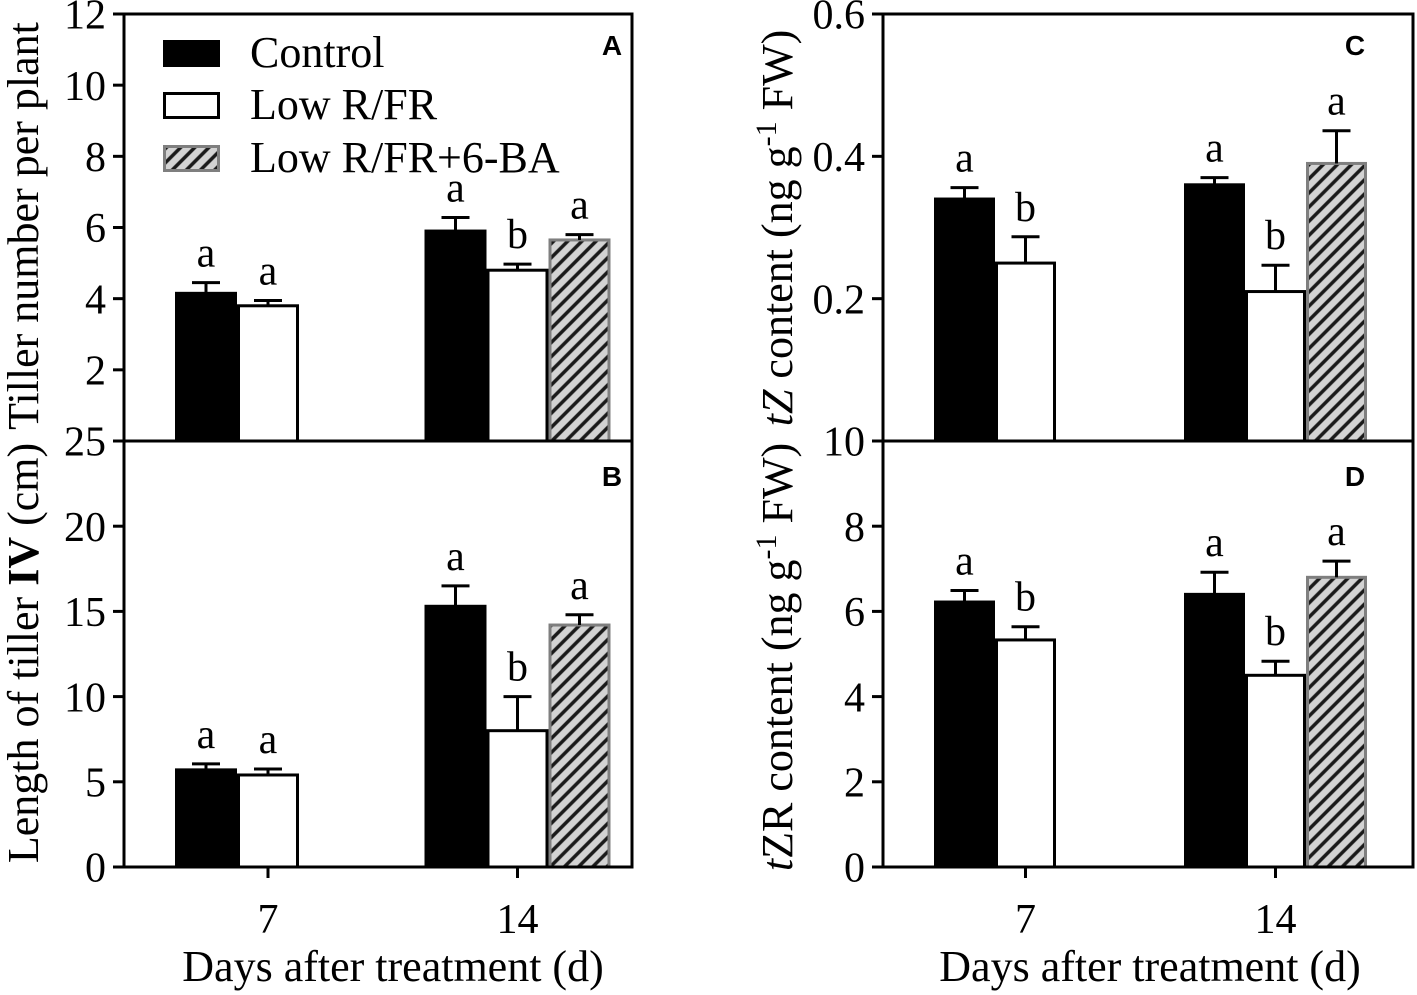  What do you see at coordinates (766, 547) in the screenshot?
I see `y-axis-title-d-superscript: -1` at bounding box center [766, 547].